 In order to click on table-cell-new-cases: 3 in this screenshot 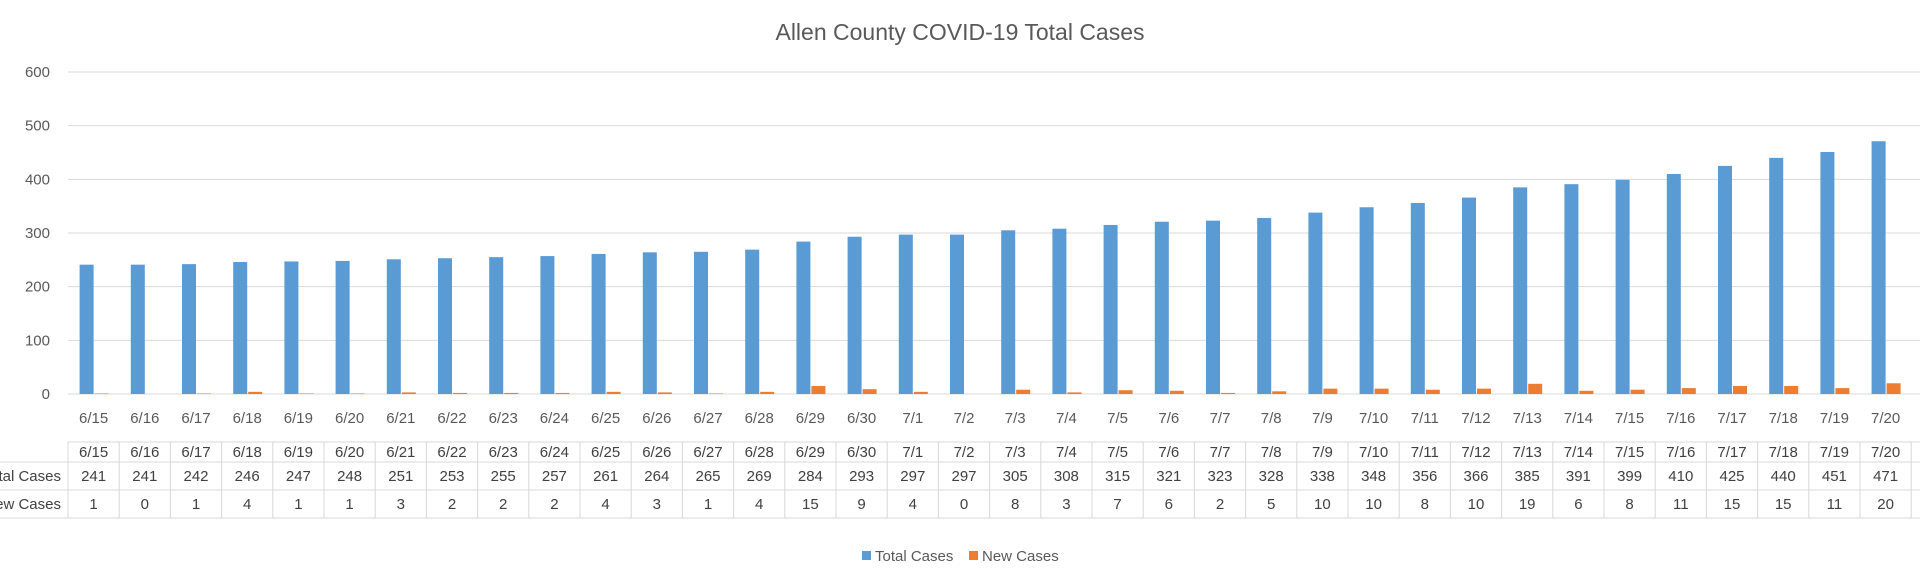, I will do `click(1066, 504)`.